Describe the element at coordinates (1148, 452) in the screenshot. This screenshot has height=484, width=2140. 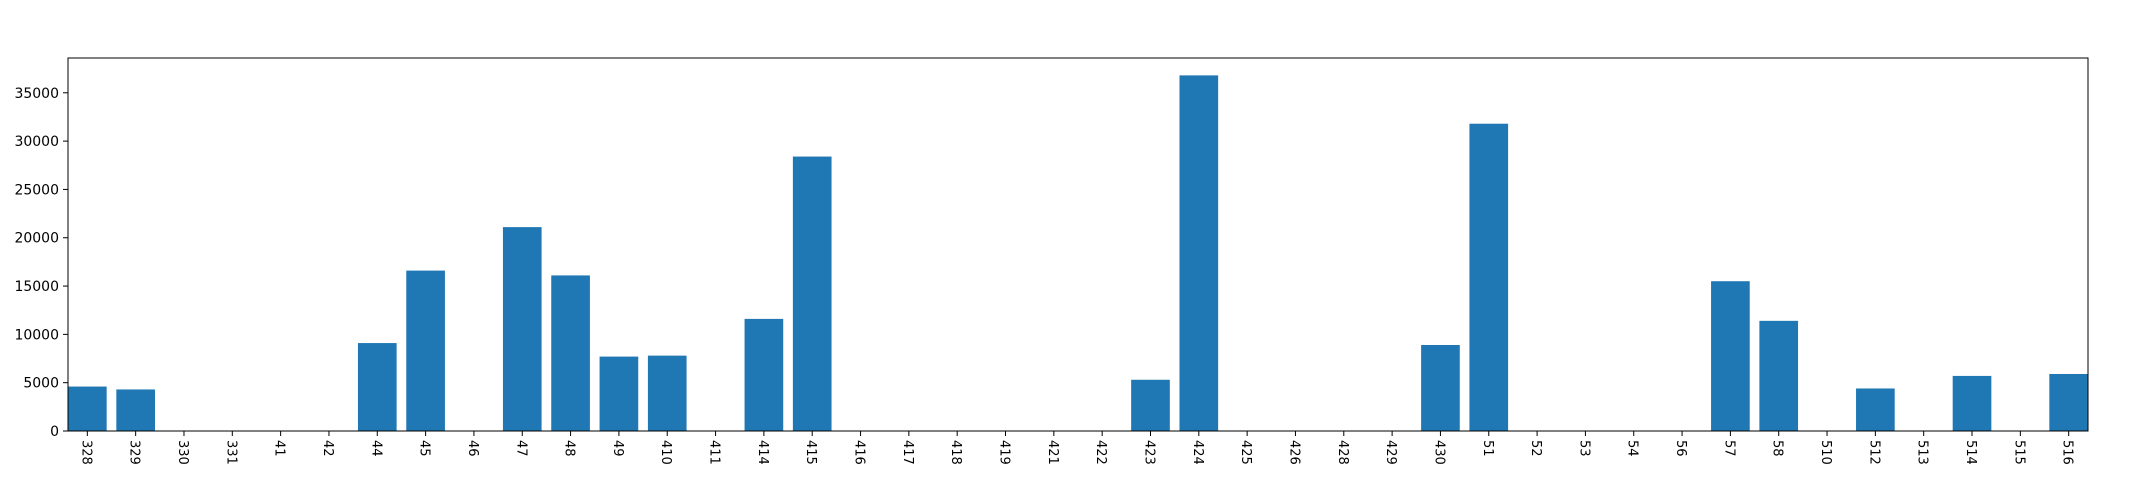
I see `x-tick-label: 423` at that location.